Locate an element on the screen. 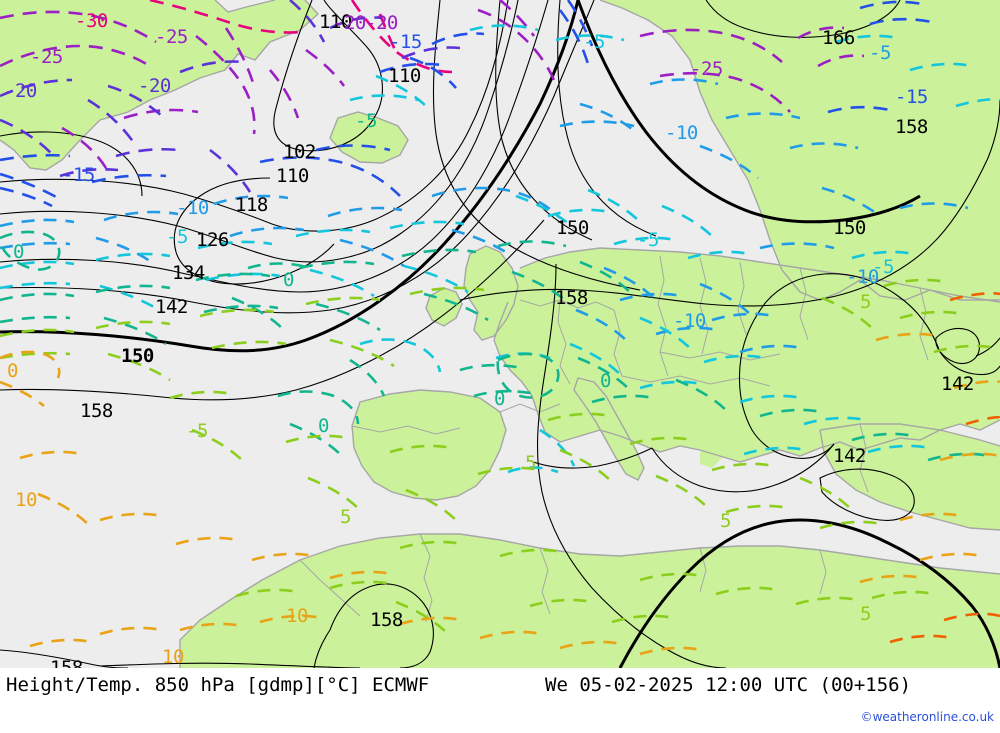 Image resolution: width=1000 pixels, height=733 pixels. copyright-notice: ©weatheronline.co.uk is located at coordinates (927, 717).